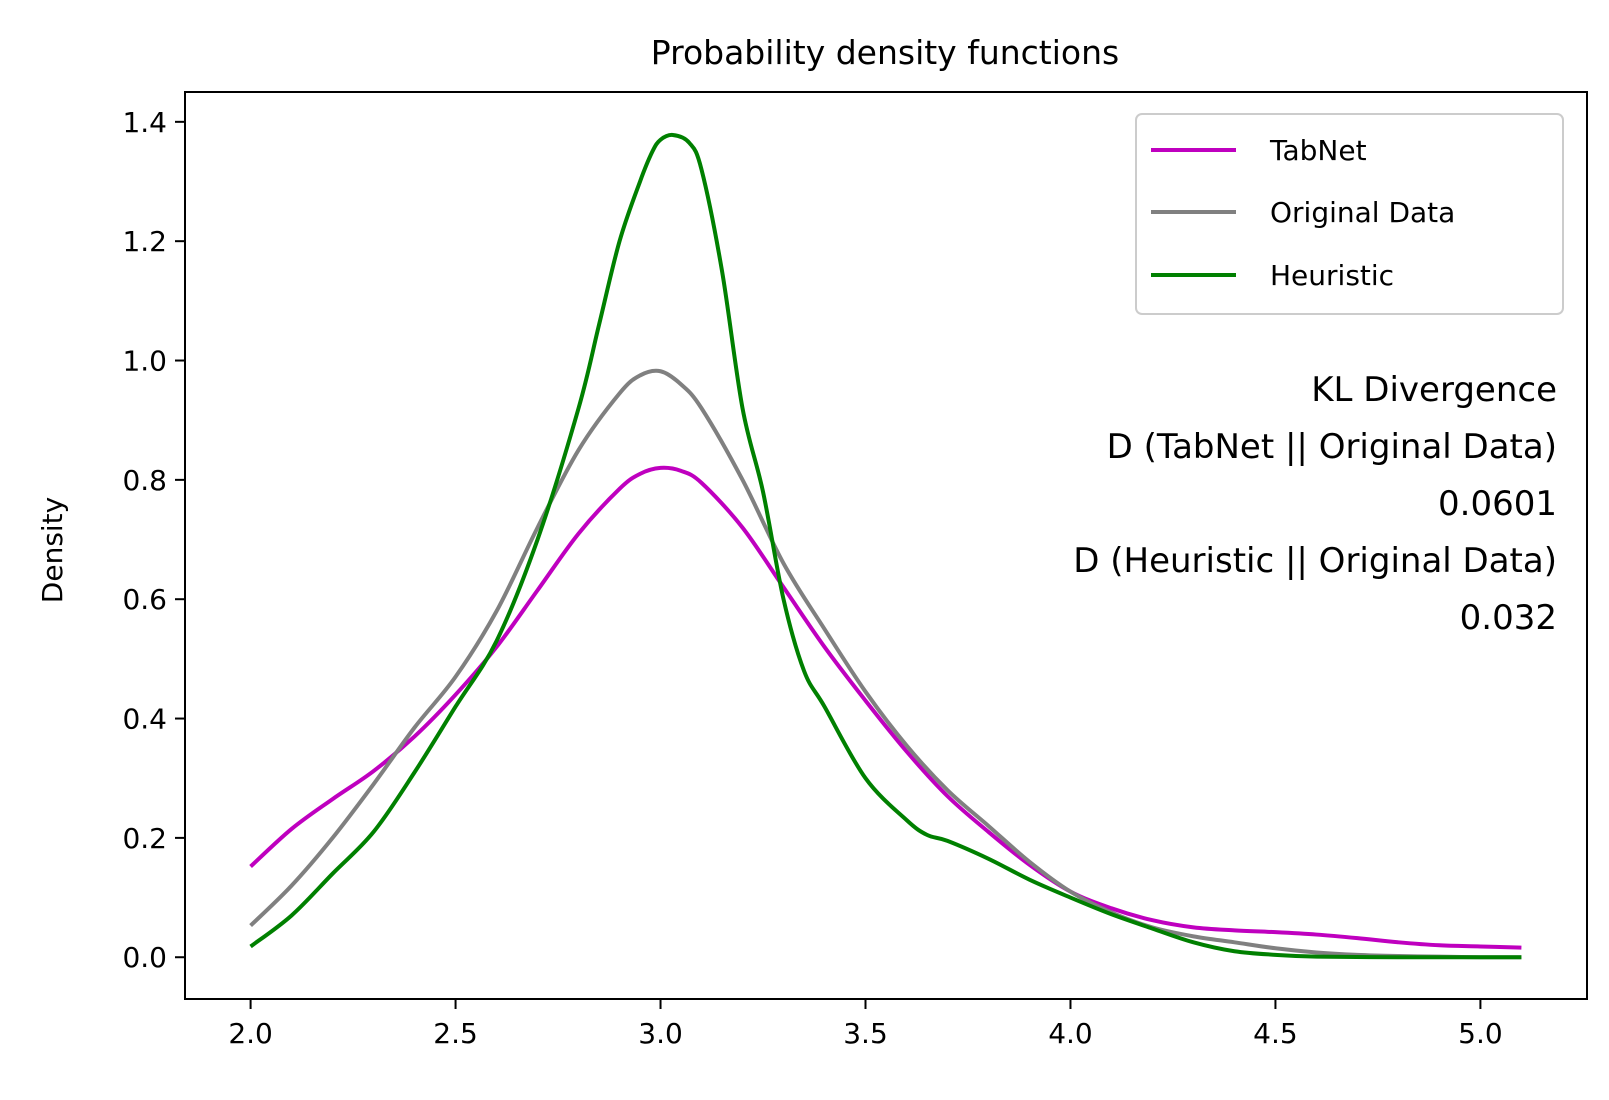  I want to click on x-tick-label: 2.0, so click(250, 1033).